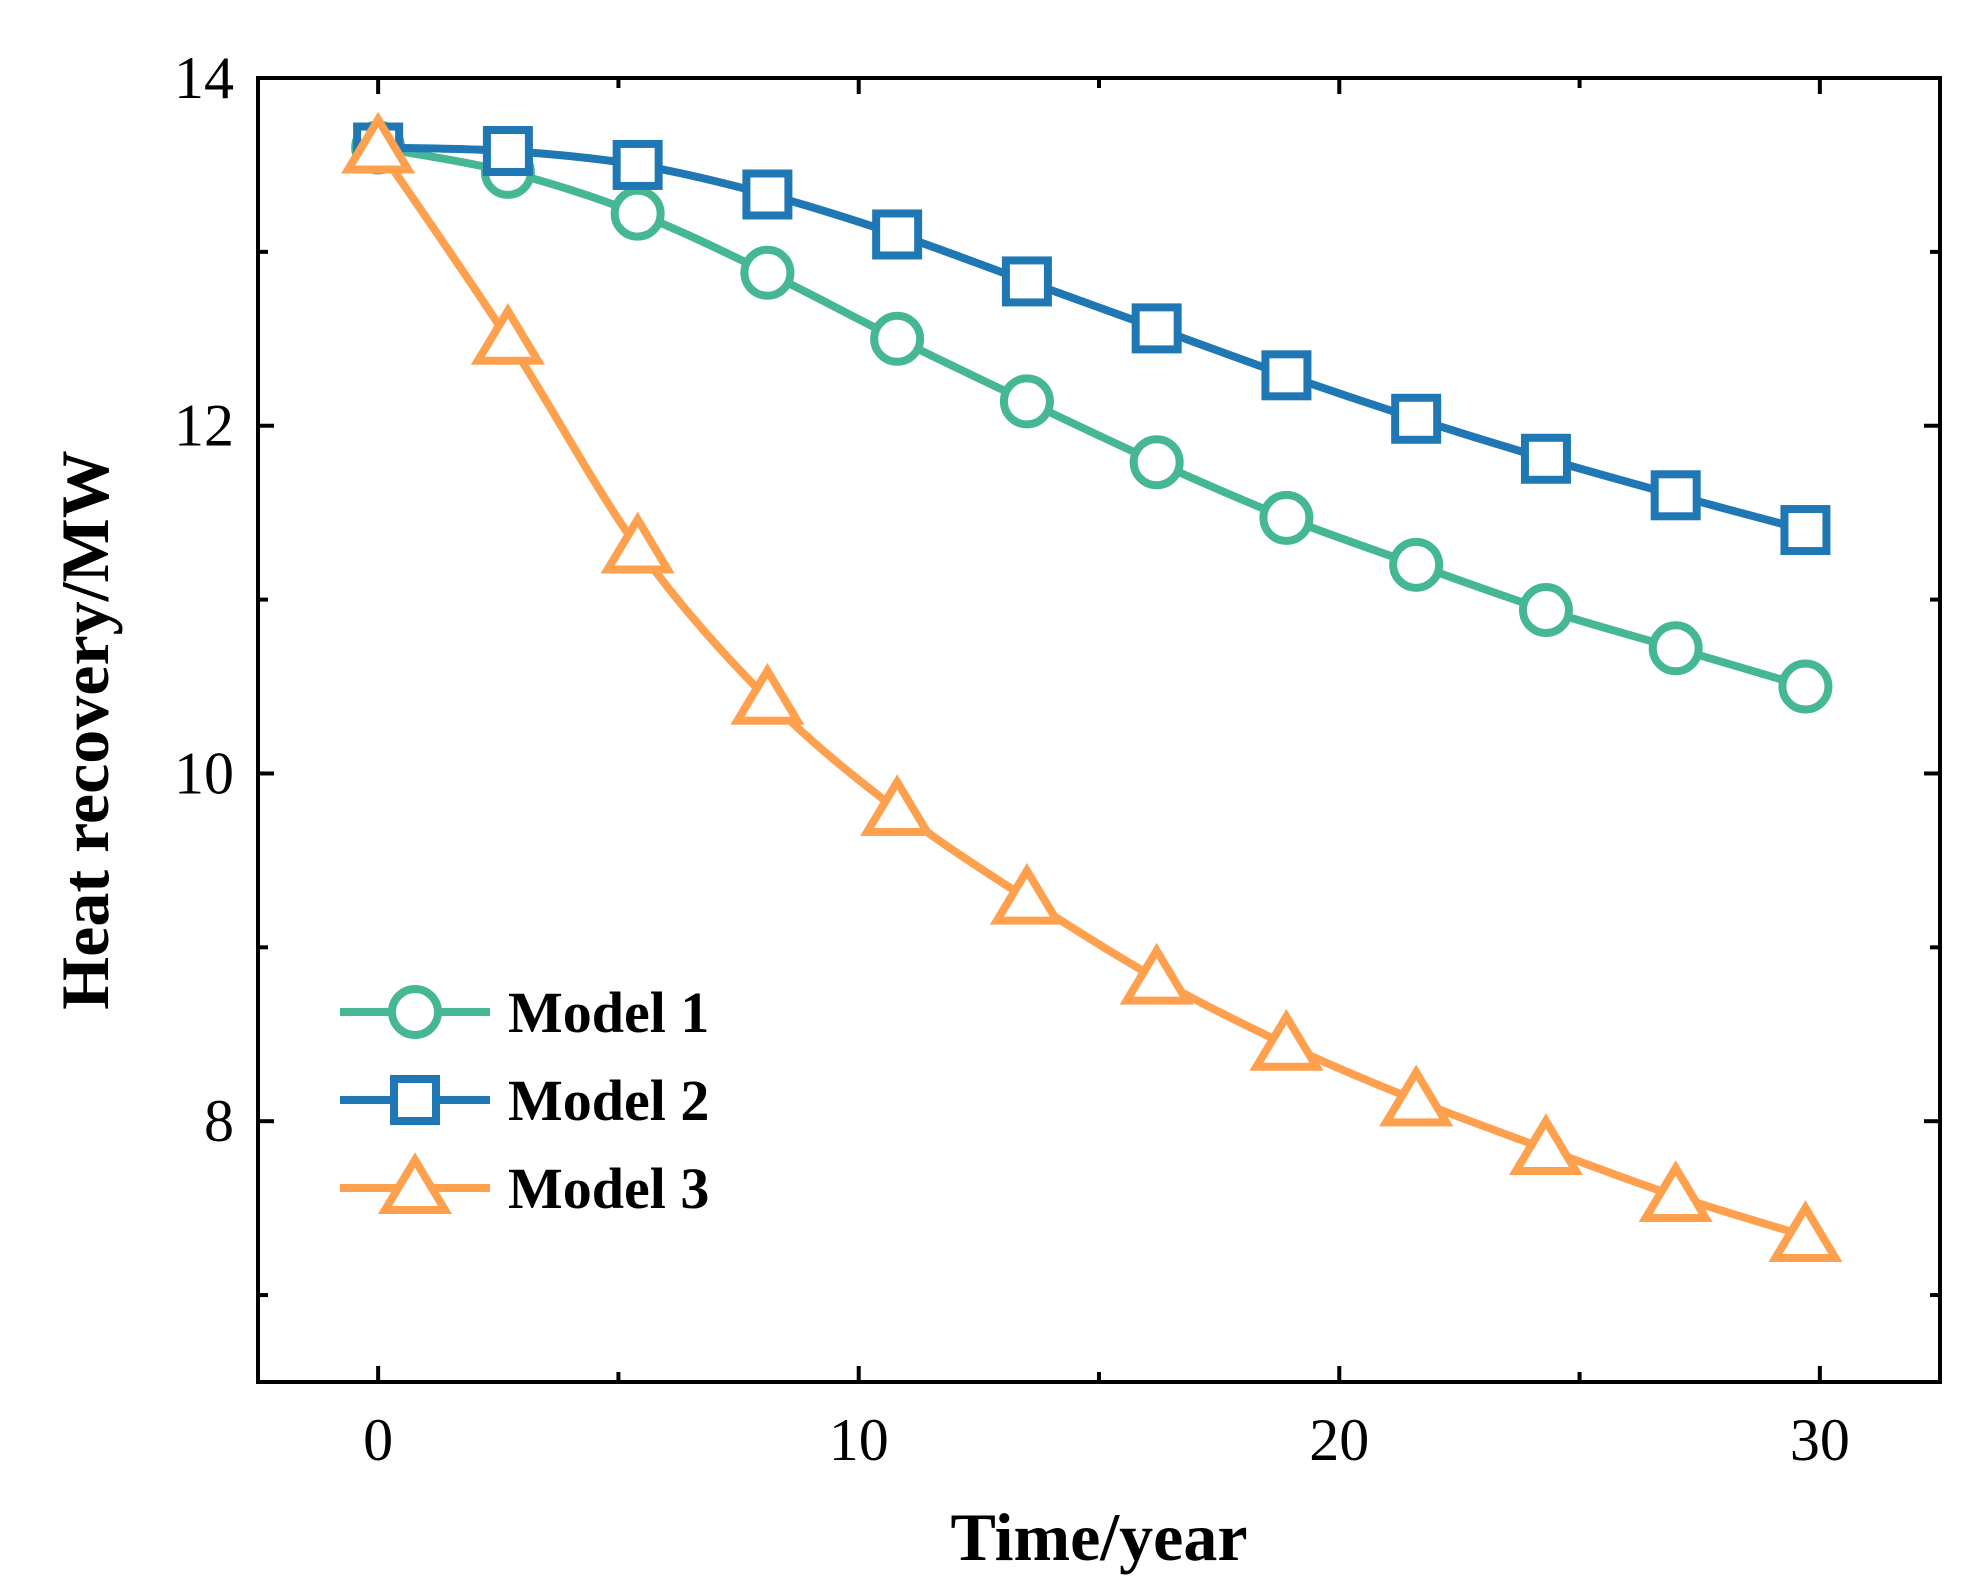 Image resolution: width=1974 pixels, height=1594 pixels. I want to click on legend: Model 1 Model 2 Model 3, so click(524, 1100).